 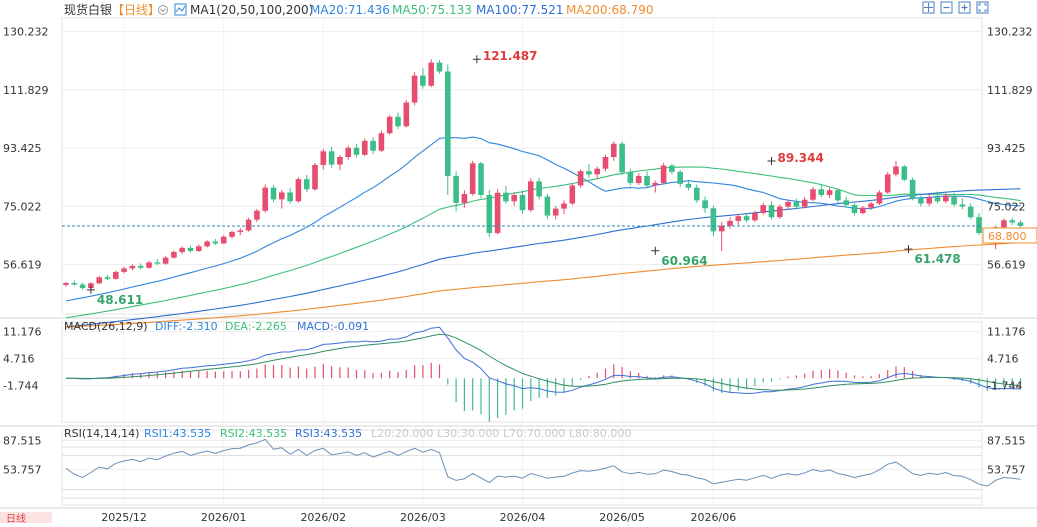 What do you see at coordinates (1010, 32) in the screenshot?
I see `price-tick-label-right: 130.232` at bounding box center [1010, 32].